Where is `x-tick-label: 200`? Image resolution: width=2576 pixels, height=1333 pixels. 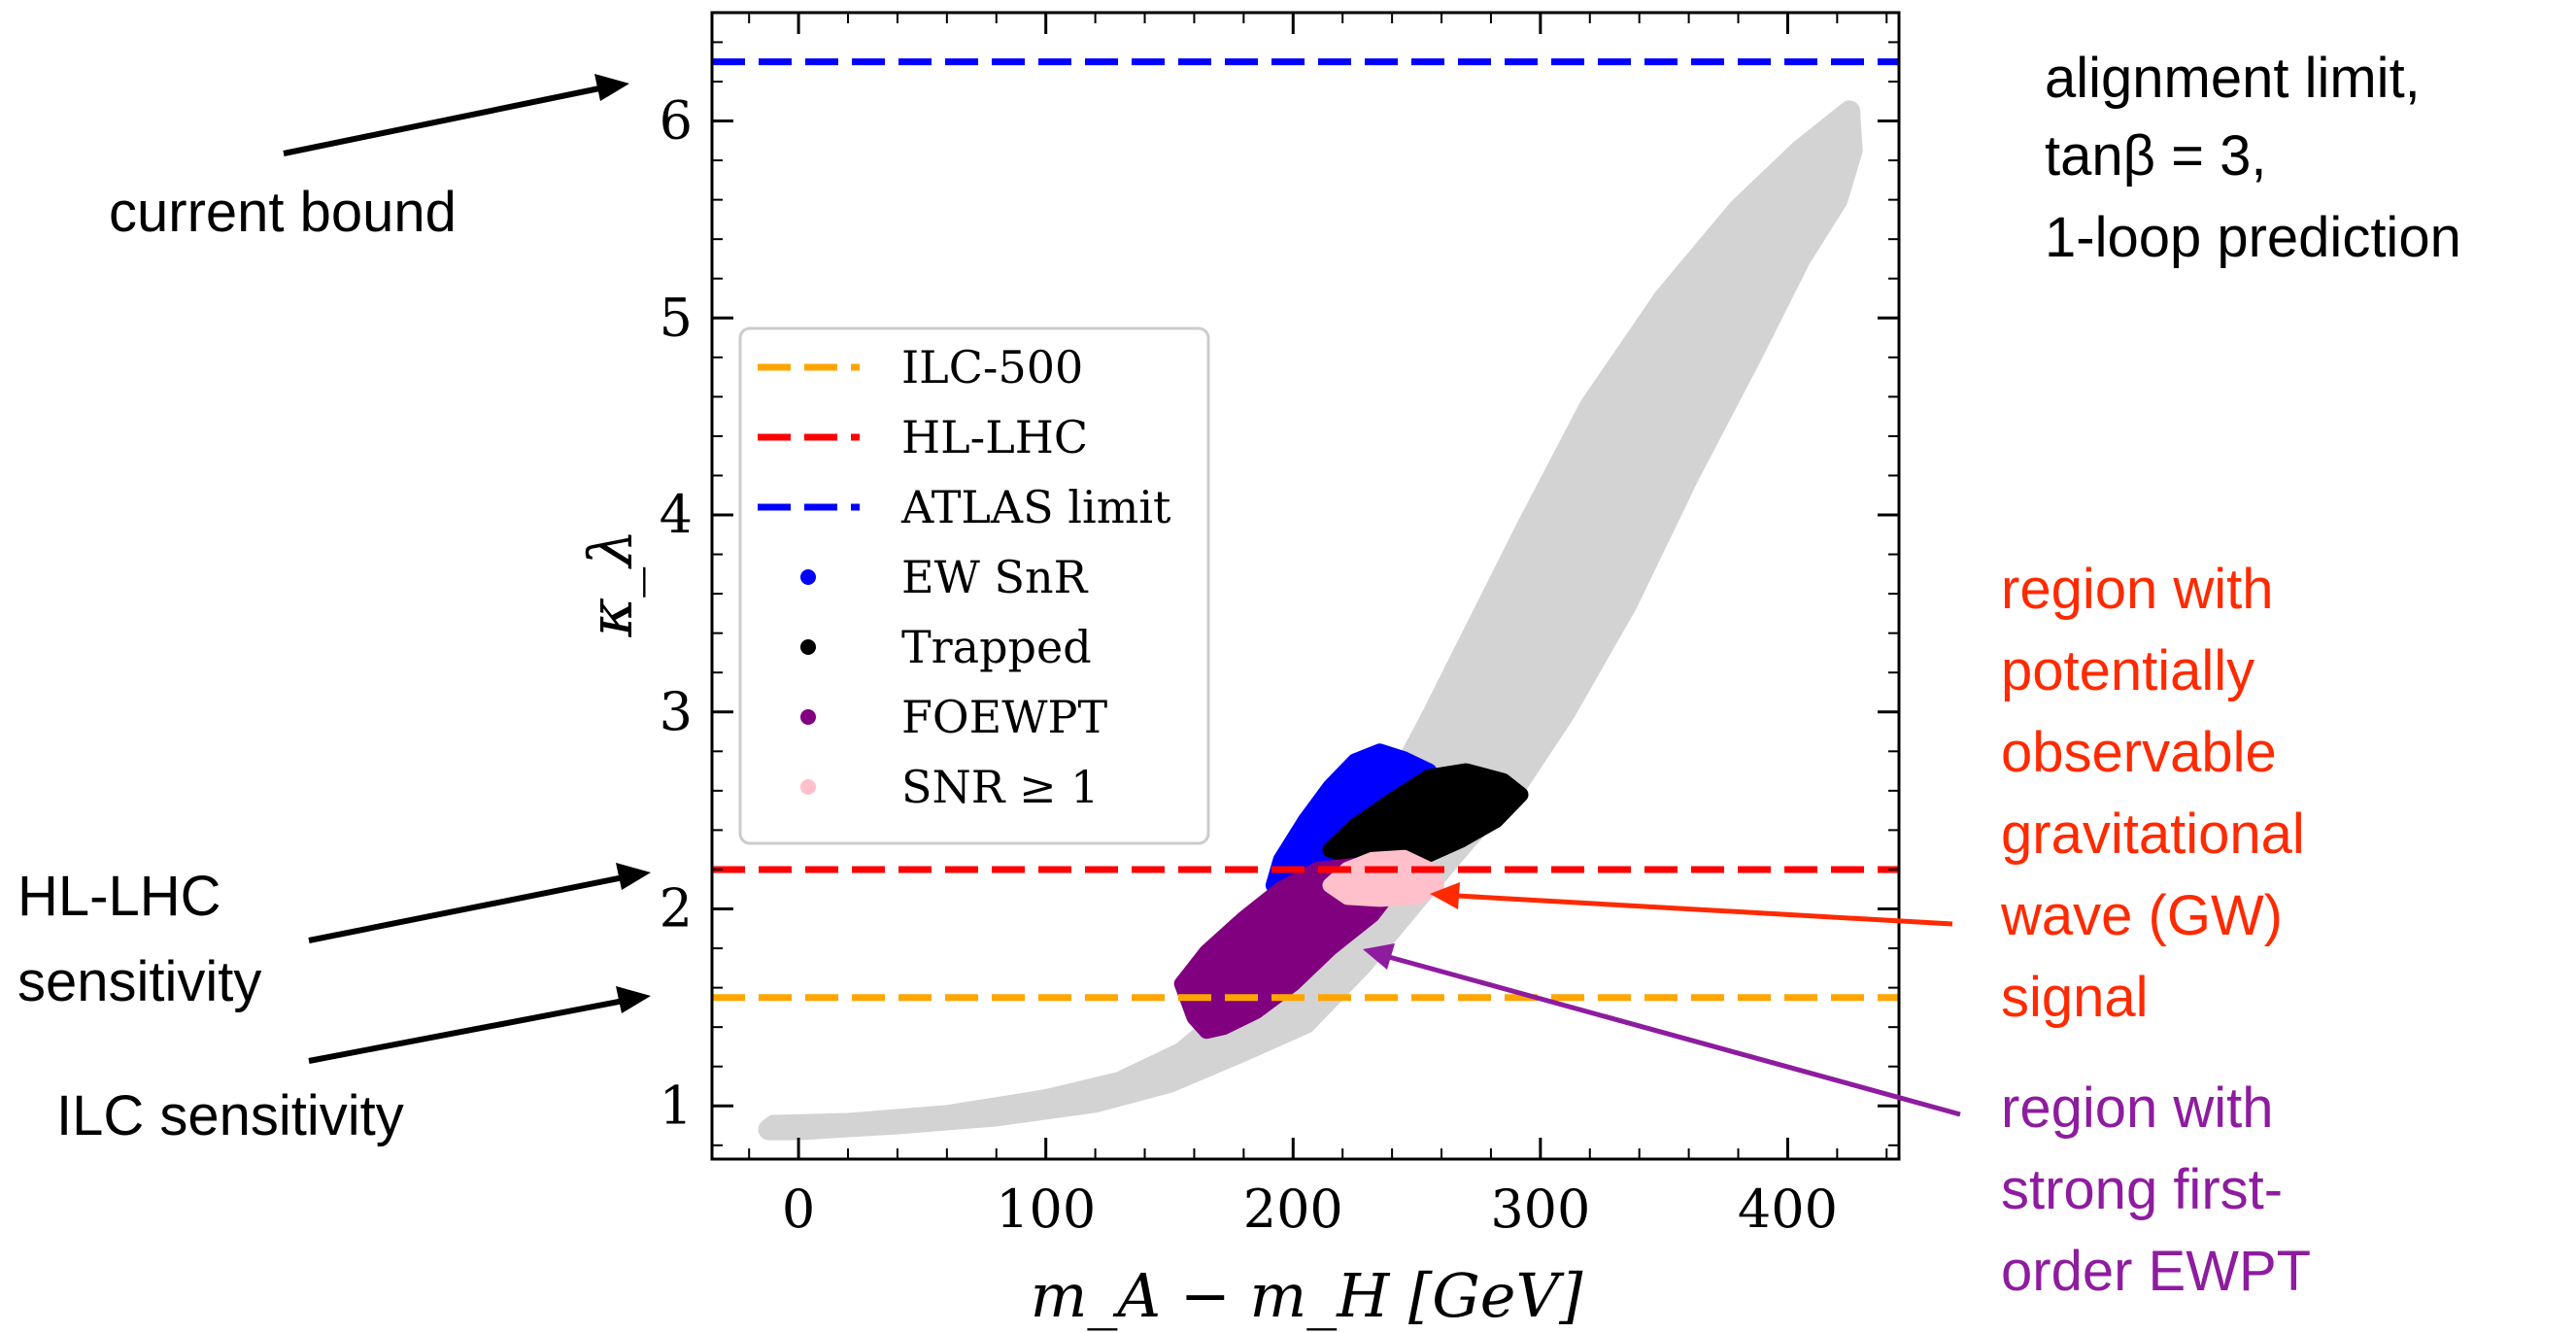 x-tick-label: 200 is located at coordinates (1293, 1209).